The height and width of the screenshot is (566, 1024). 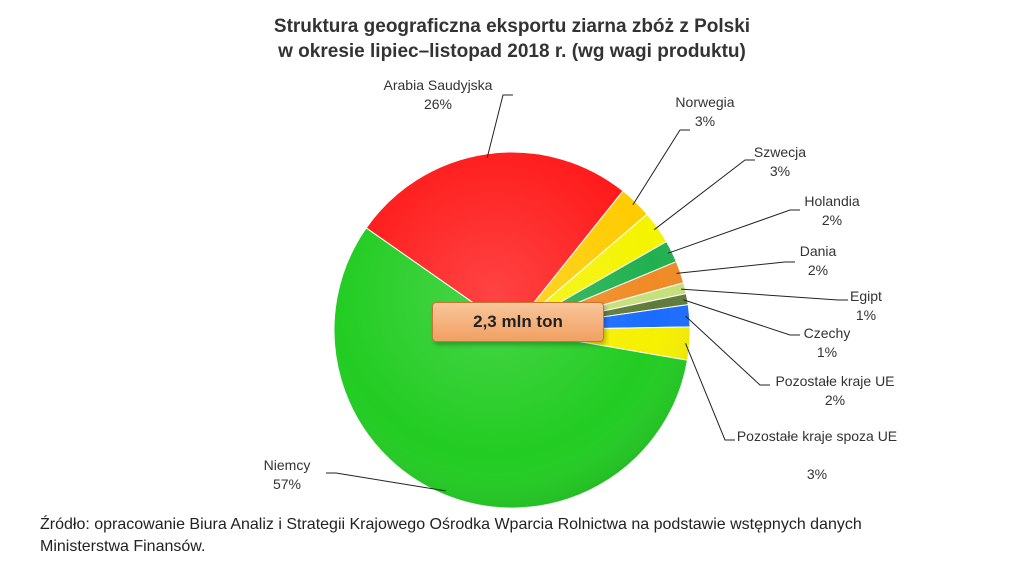 I want to click on slice-label-name: Pozostałe kraje spoza UE, so click(x=817, y=436).